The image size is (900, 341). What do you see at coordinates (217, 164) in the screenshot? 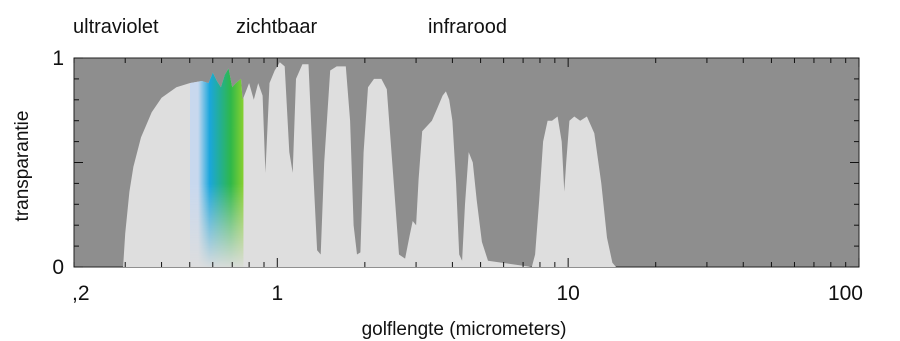
I see `visible-spectrum-overlay` at bounding box center [217, 164].